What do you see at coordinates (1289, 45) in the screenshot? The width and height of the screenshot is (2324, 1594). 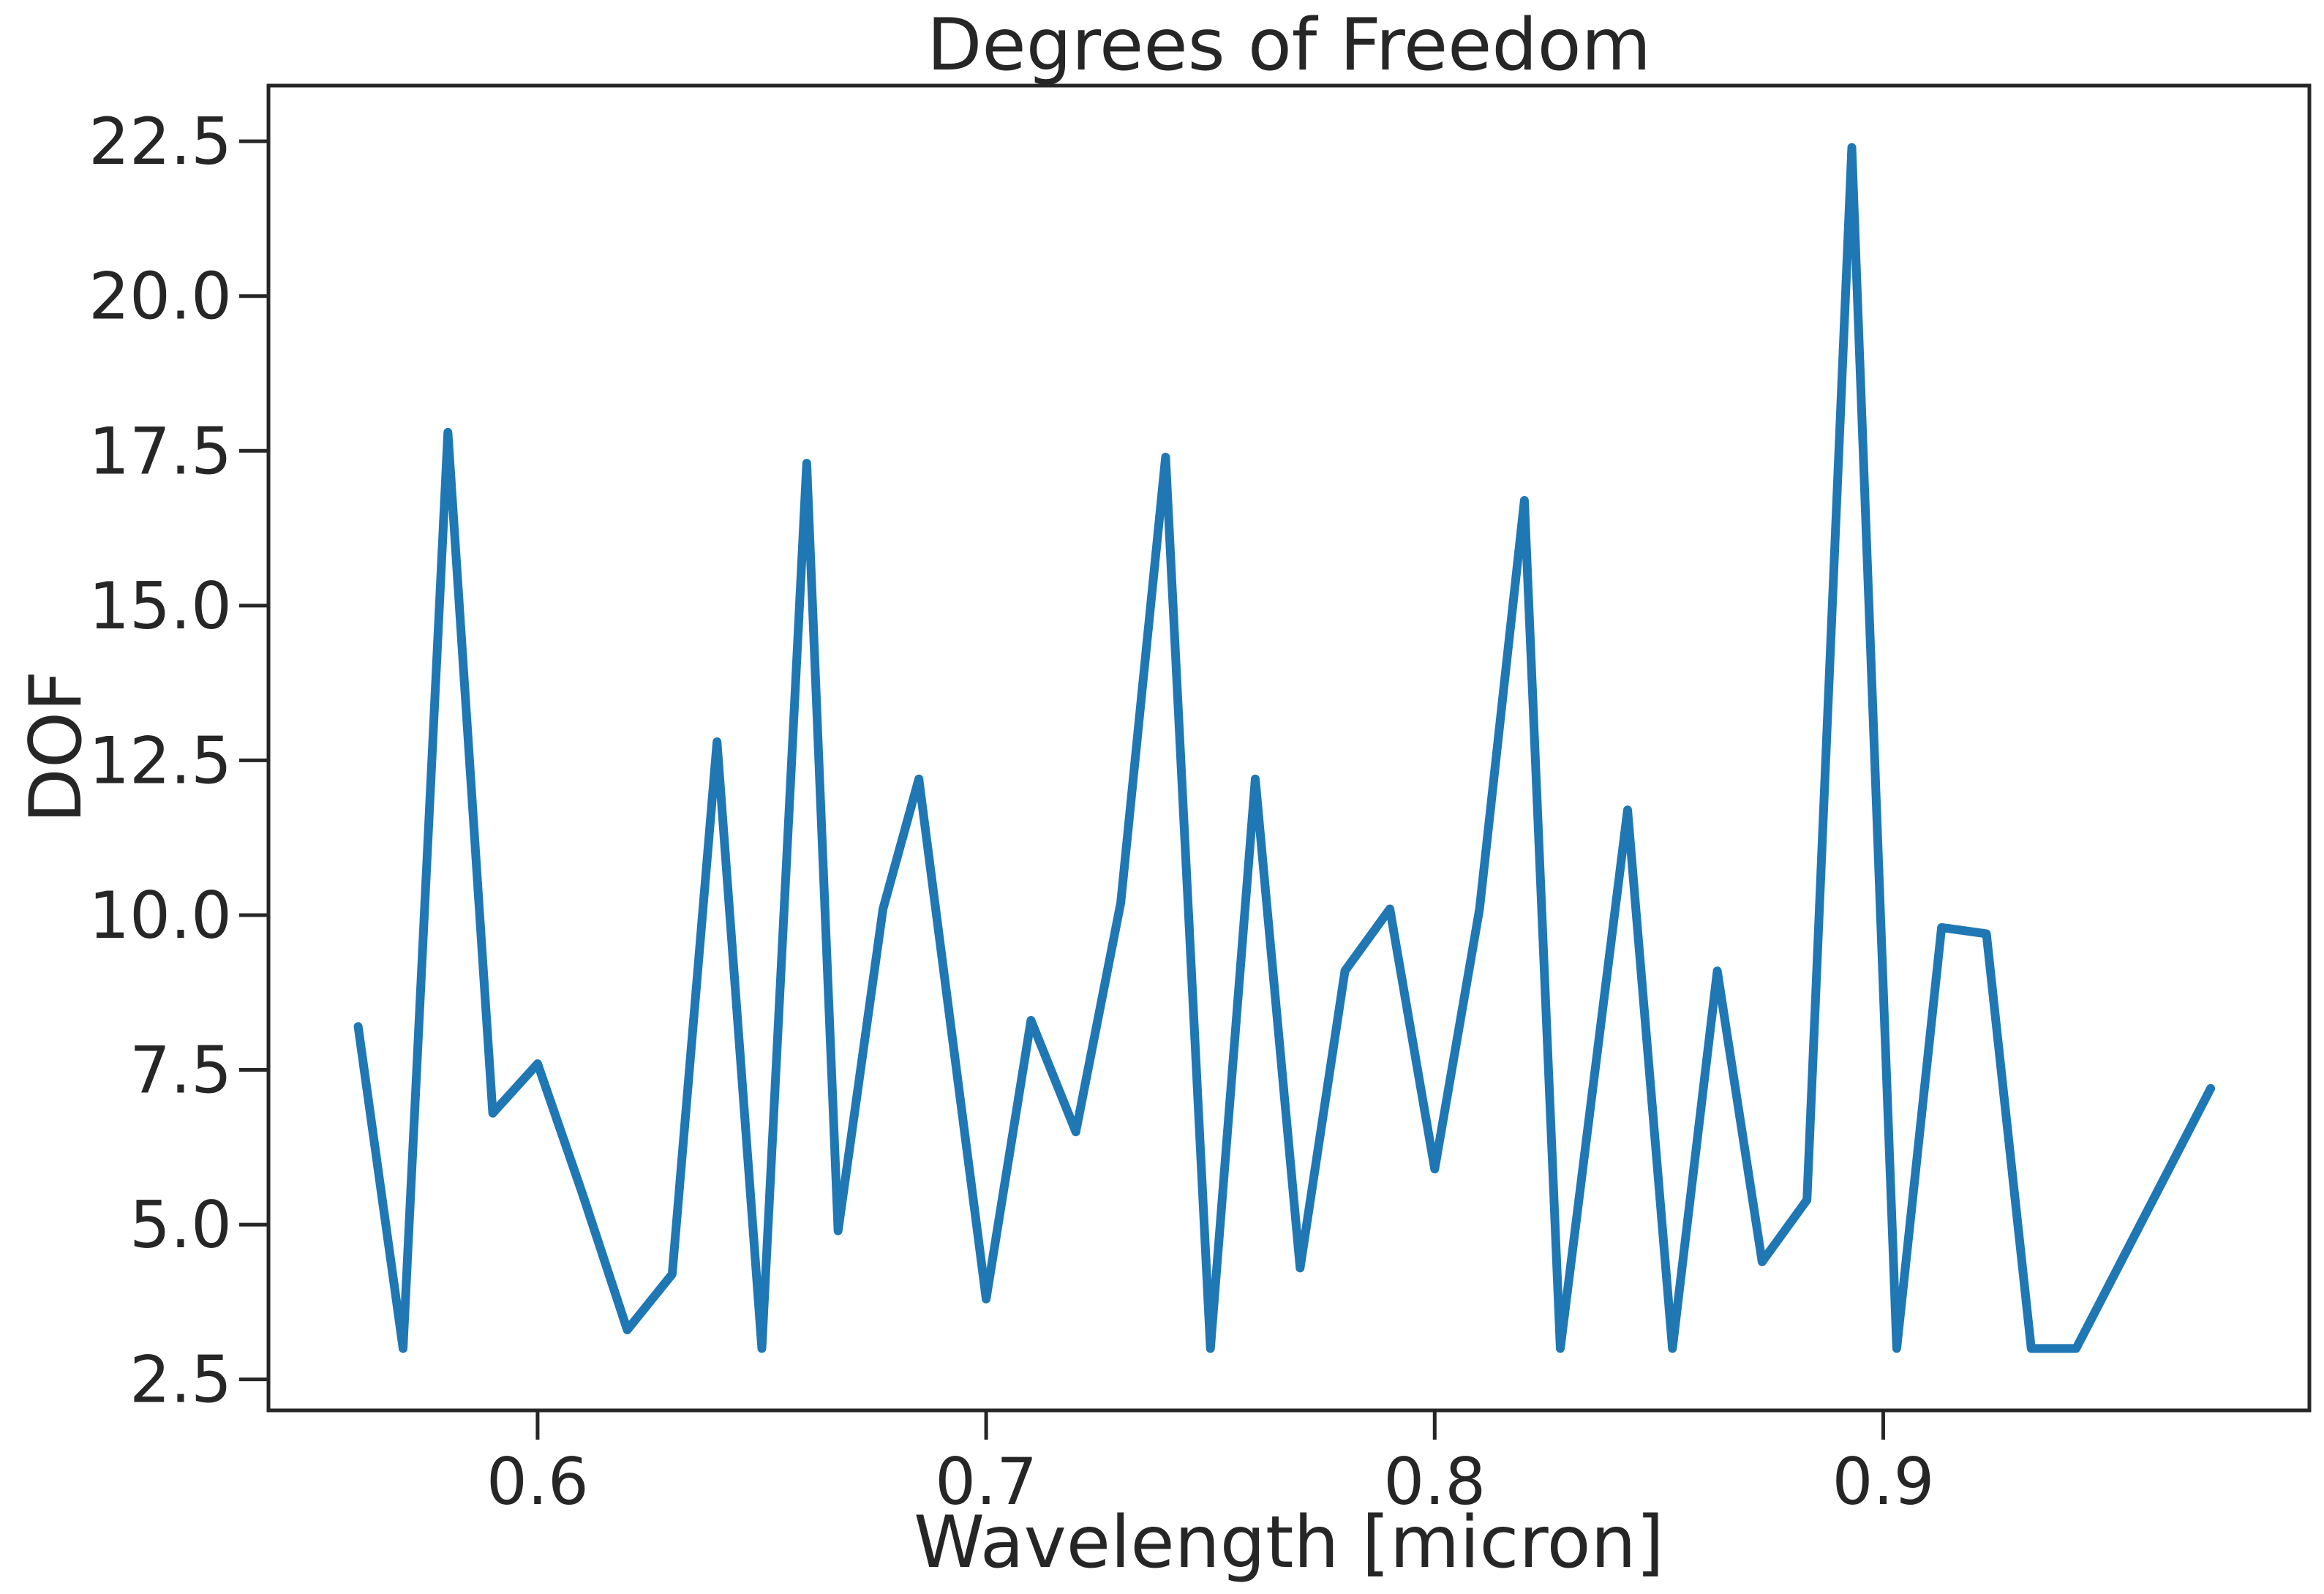 I see `chart-title: Degrees of Freedom` at bounding box center [1289, 45].